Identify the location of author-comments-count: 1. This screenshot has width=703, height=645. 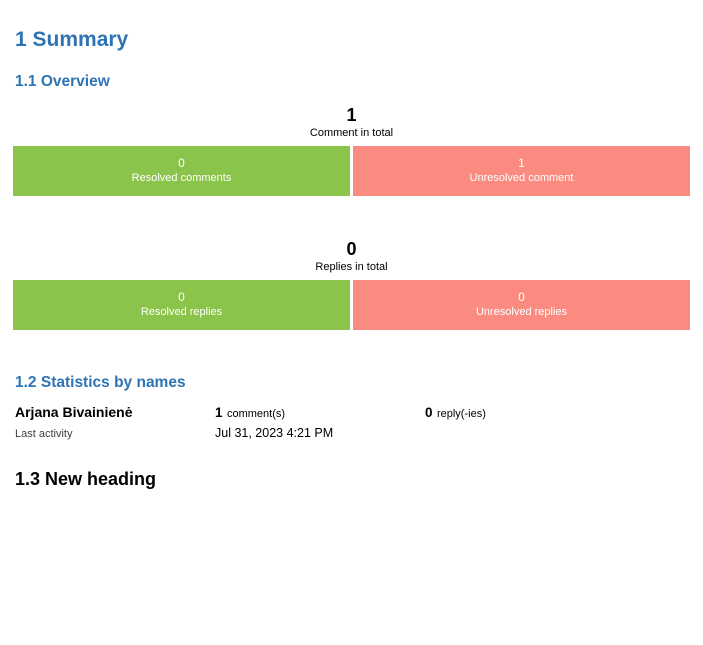
(219, 412).